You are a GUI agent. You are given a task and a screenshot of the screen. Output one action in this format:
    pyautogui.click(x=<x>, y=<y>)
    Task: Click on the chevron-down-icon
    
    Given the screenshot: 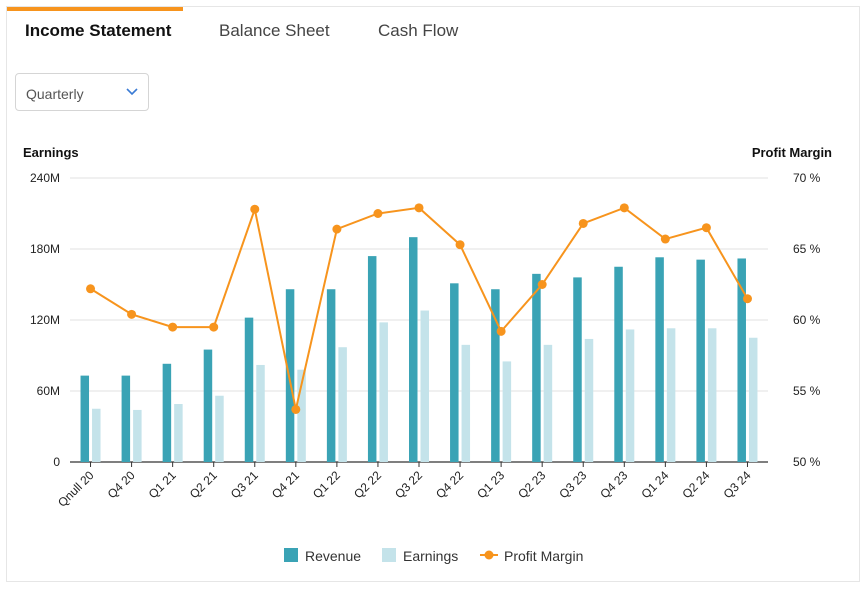 What is the action you would take?
    pyautogui.click(x=132, y=92)
    